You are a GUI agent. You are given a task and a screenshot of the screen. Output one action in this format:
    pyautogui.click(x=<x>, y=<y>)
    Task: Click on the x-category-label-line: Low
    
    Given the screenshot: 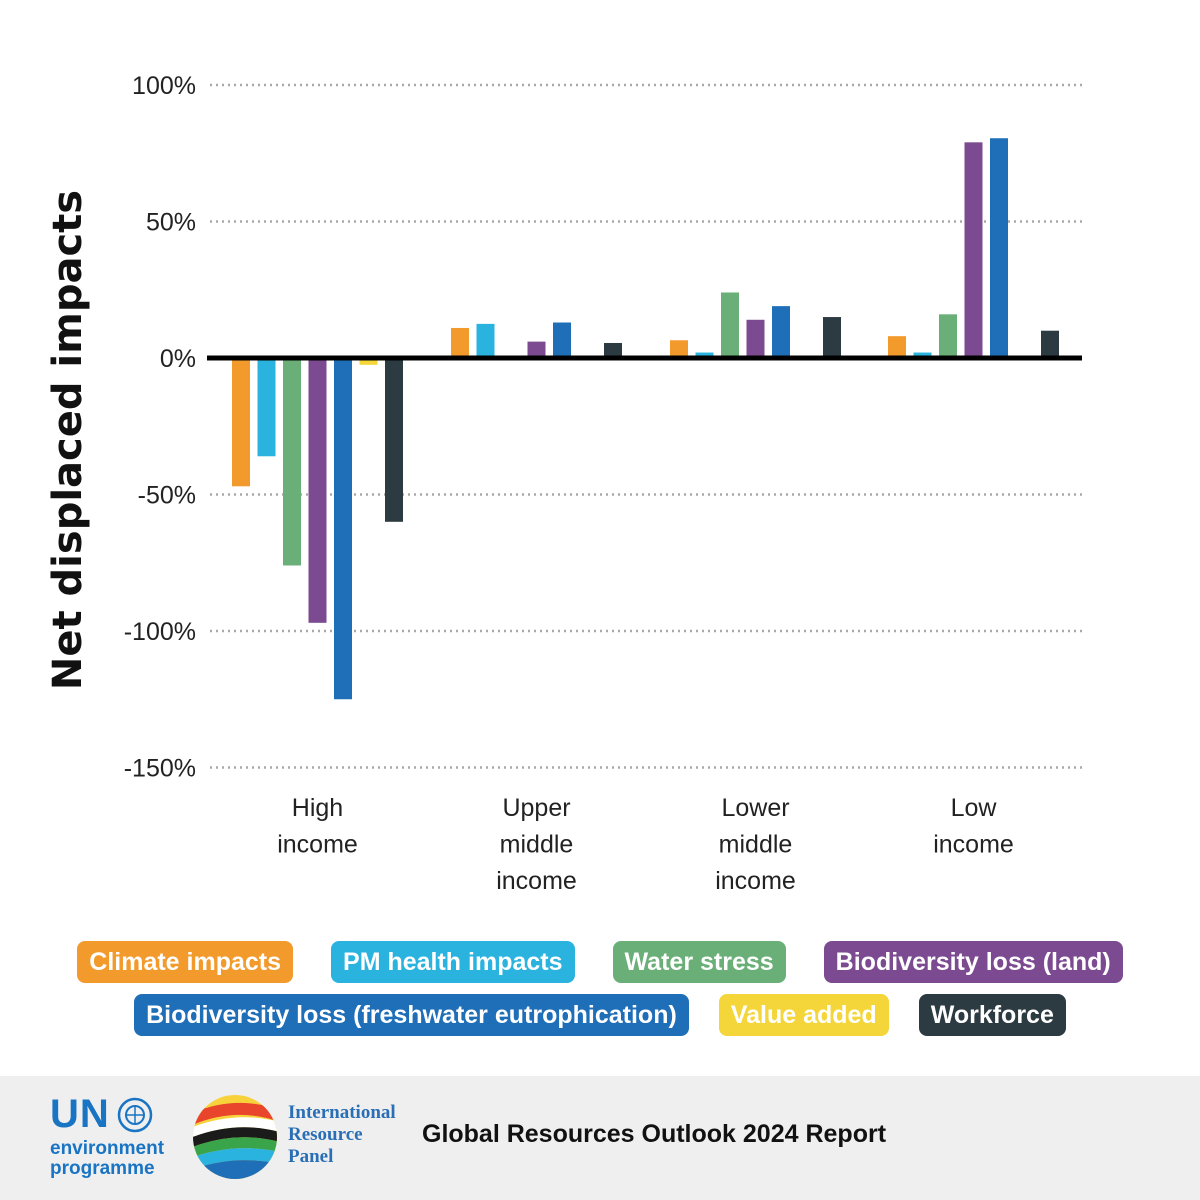 What is the action you would take?
    pyautogui.click(x=974, y=808)
    